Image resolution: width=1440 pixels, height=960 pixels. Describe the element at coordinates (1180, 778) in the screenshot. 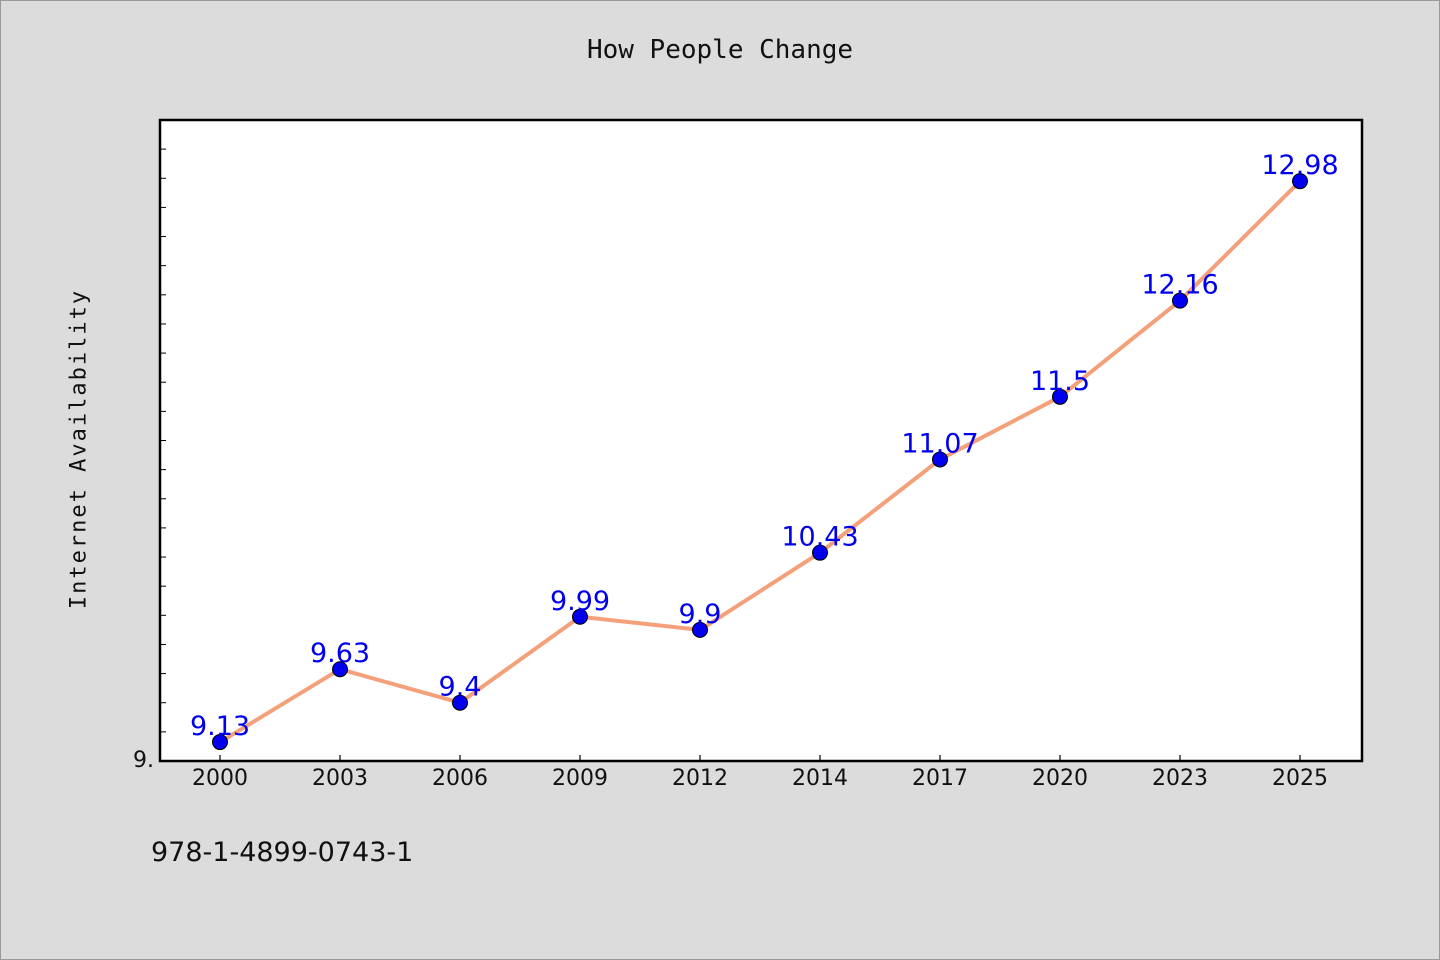

I see `x-tick-label: 2023` at that location.